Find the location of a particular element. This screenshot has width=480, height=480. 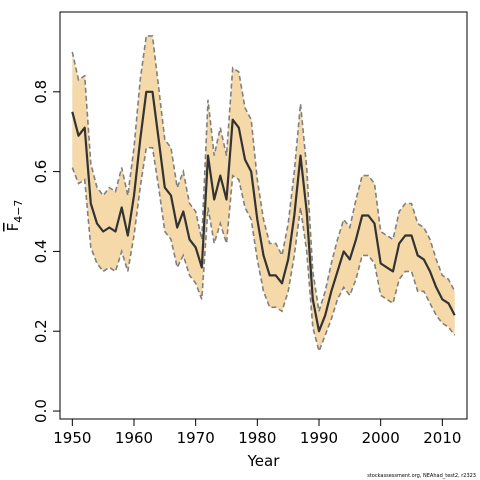

x-axis: 1950 1960 1970 1980 1990 2000 2010 is located at coordinates (257, 433).